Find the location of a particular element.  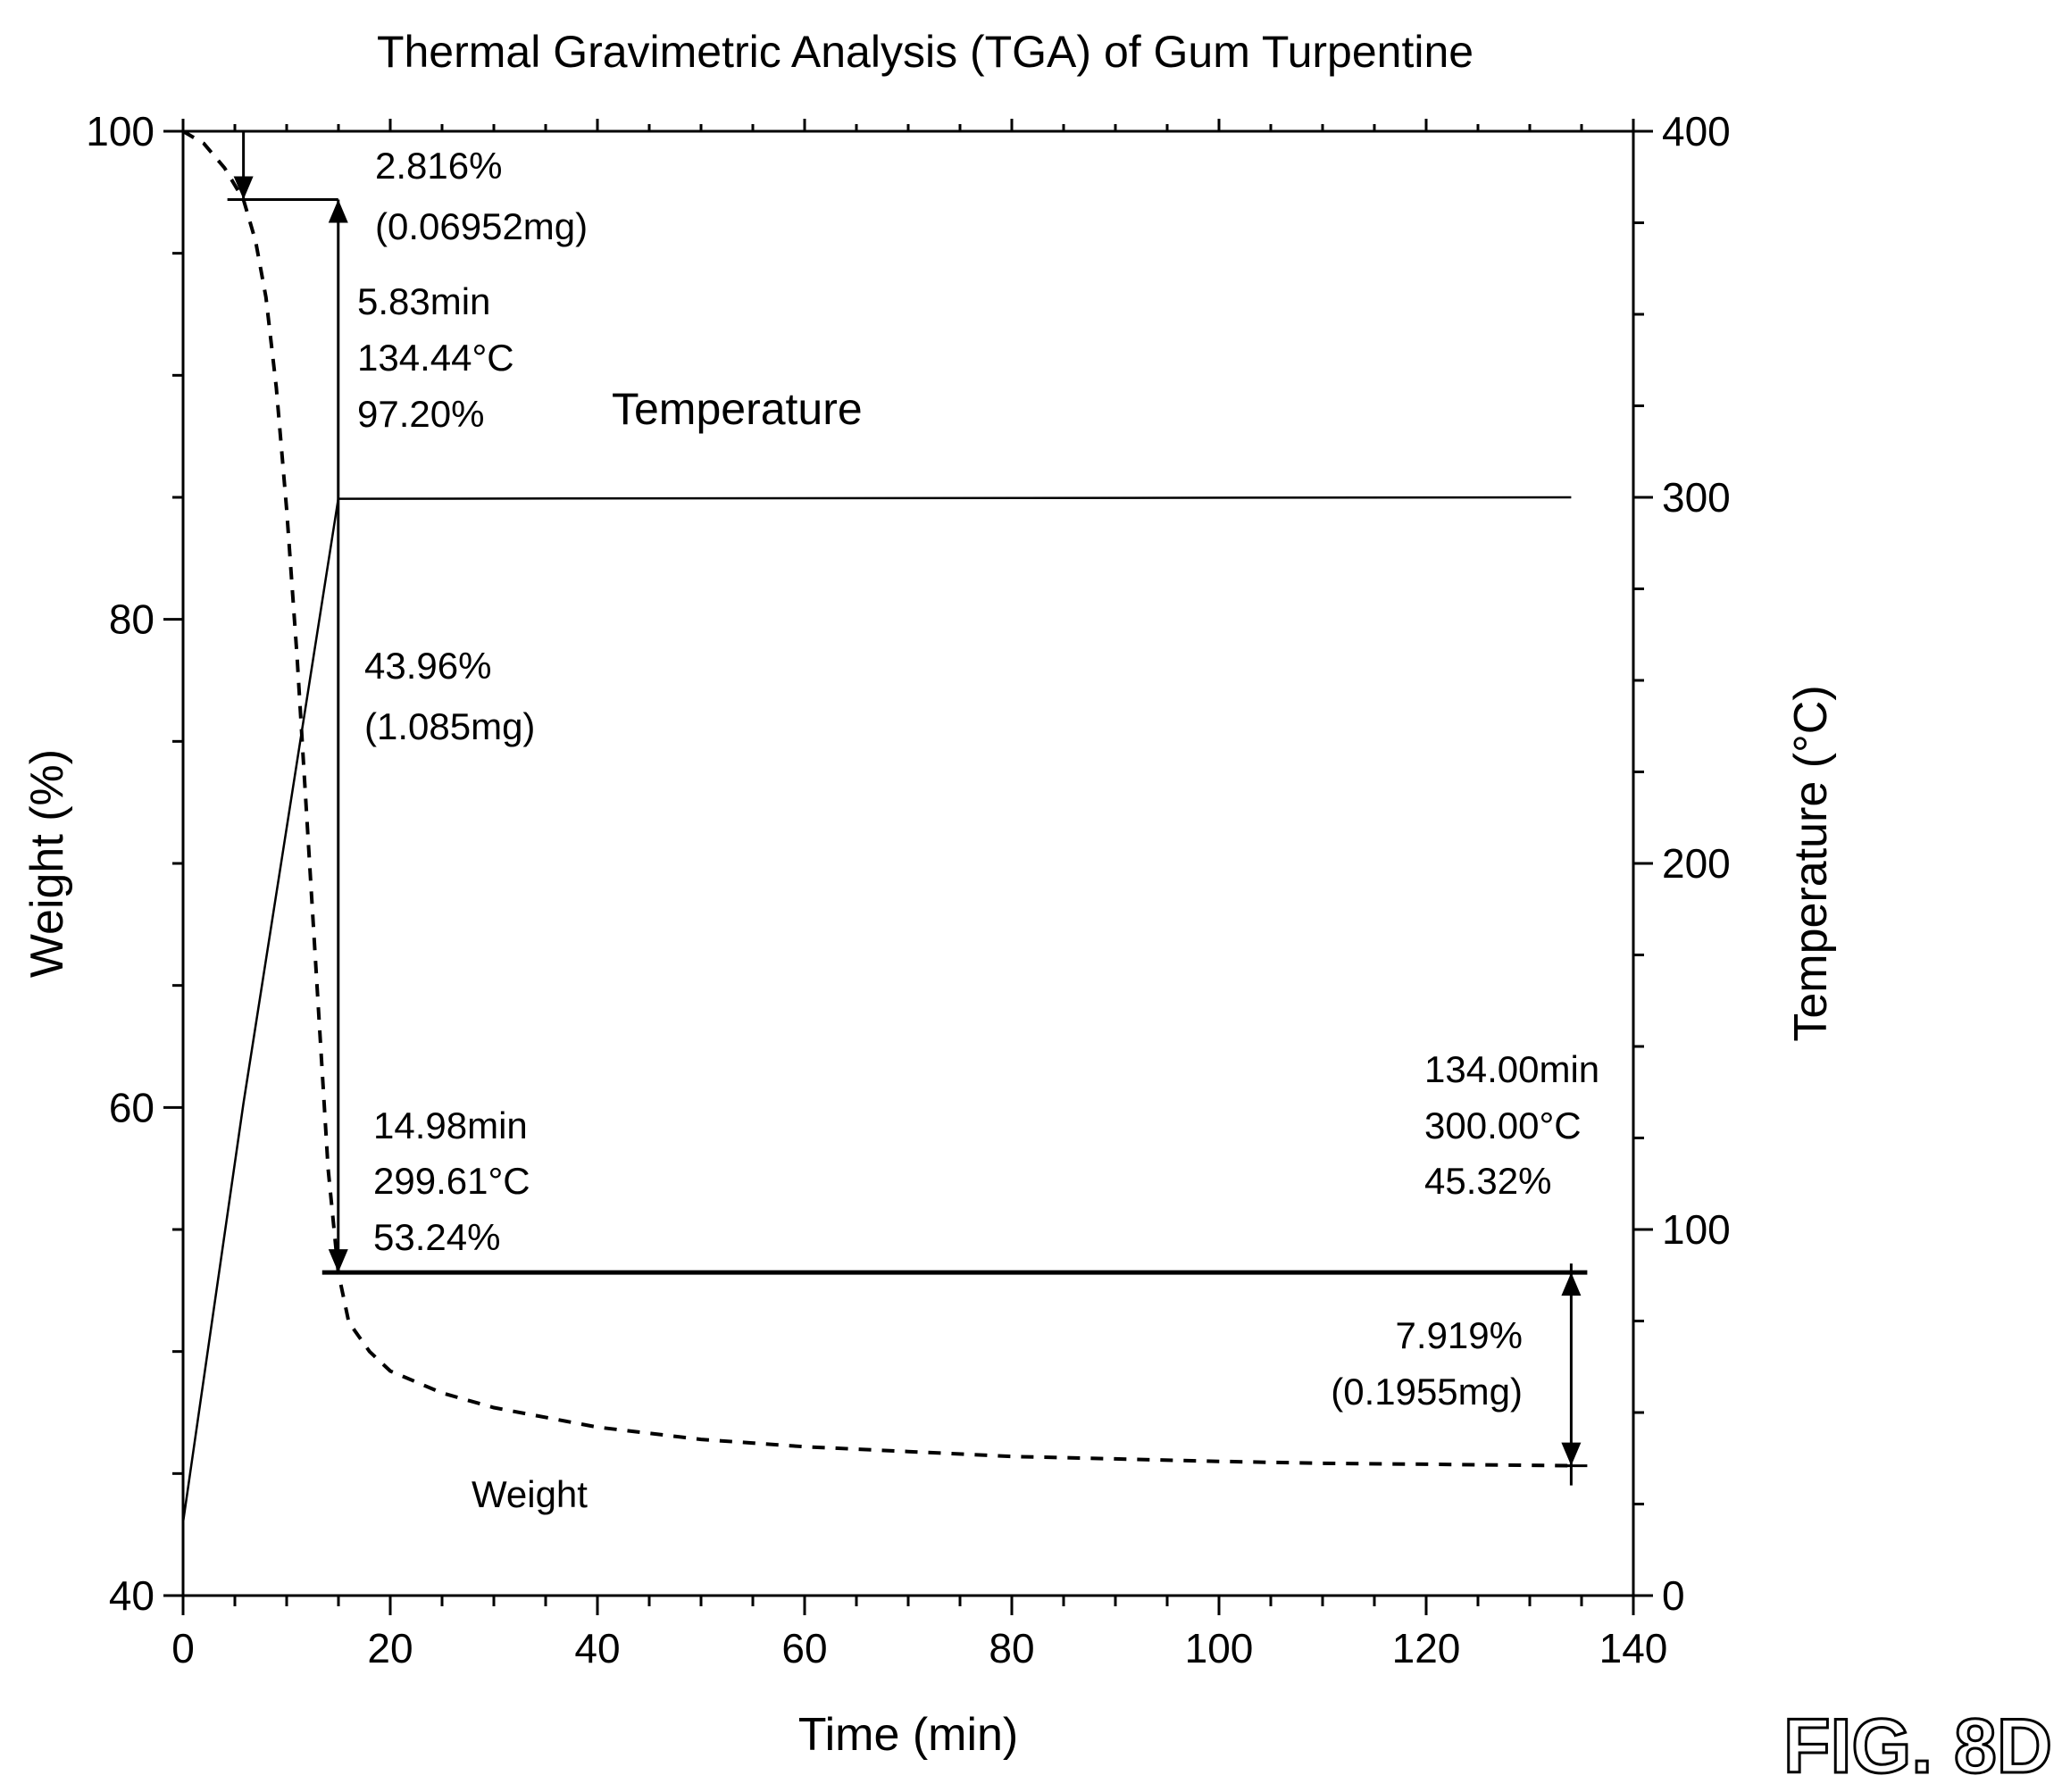

annotation-point2-time: 14.98min is located at coordinates (450, 1125).